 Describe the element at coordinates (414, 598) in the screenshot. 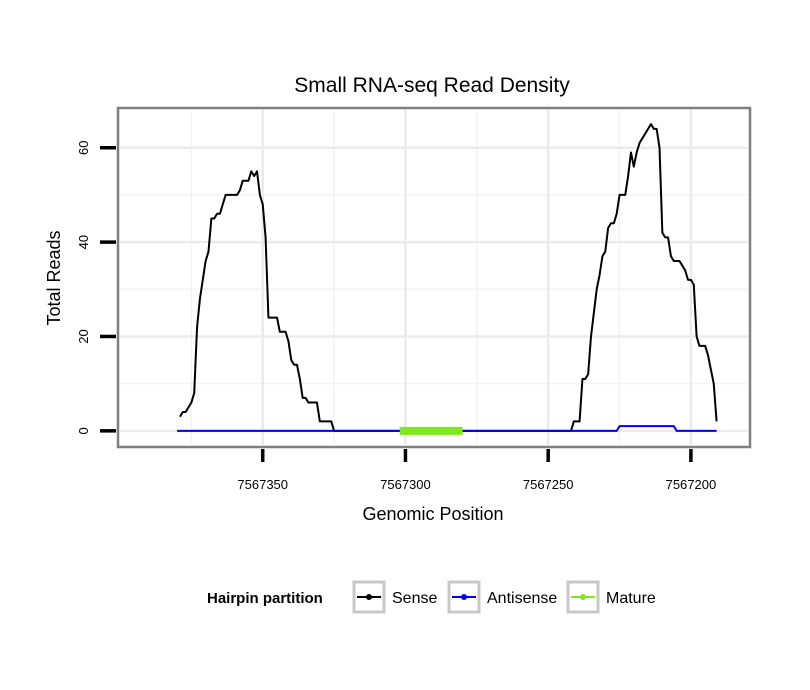

I see `legend-label-sense: Sense` at that location.